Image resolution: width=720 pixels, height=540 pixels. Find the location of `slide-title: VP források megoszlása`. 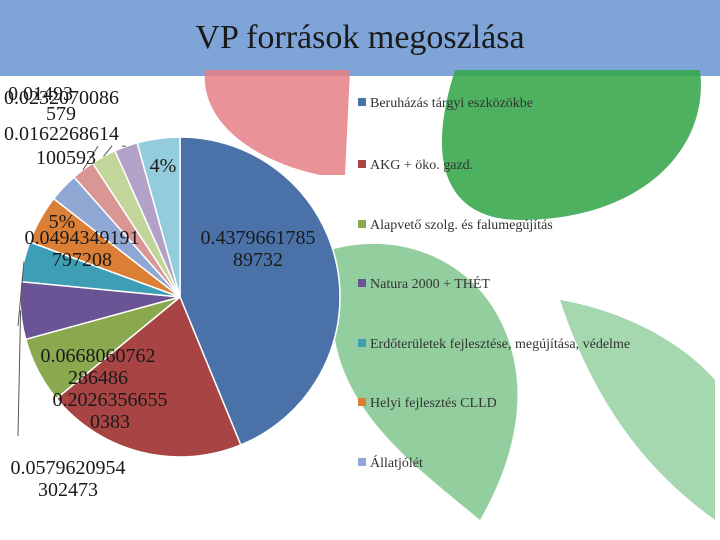

slide-title: VP források megoszlása is located at coordinates (360, 37).